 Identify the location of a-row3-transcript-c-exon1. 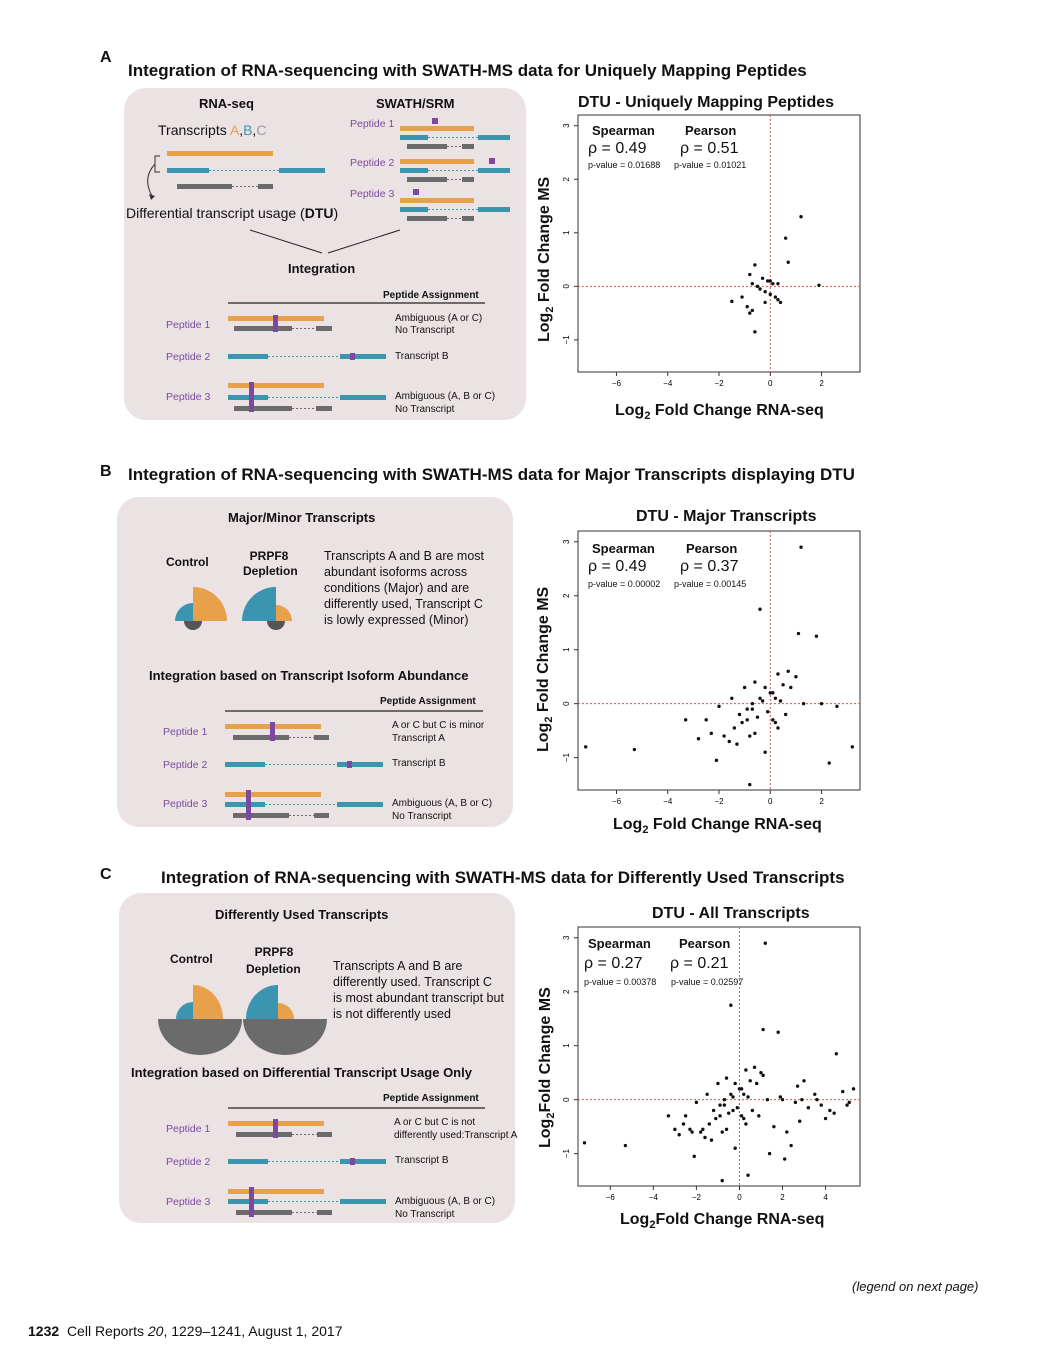
(263, 408).